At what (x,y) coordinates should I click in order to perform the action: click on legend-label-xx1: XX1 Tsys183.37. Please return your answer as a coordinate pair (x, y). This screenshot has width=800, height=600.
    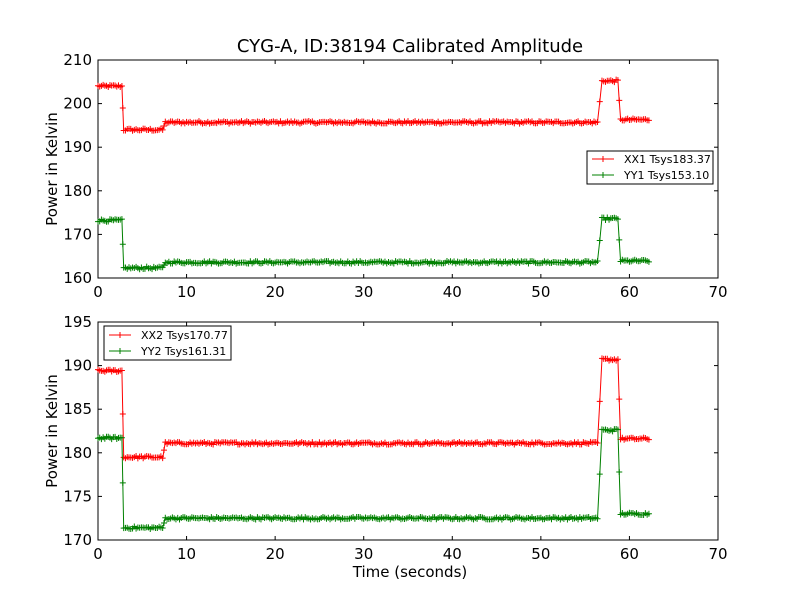
    Looking at the image, I should click on (667, 159).